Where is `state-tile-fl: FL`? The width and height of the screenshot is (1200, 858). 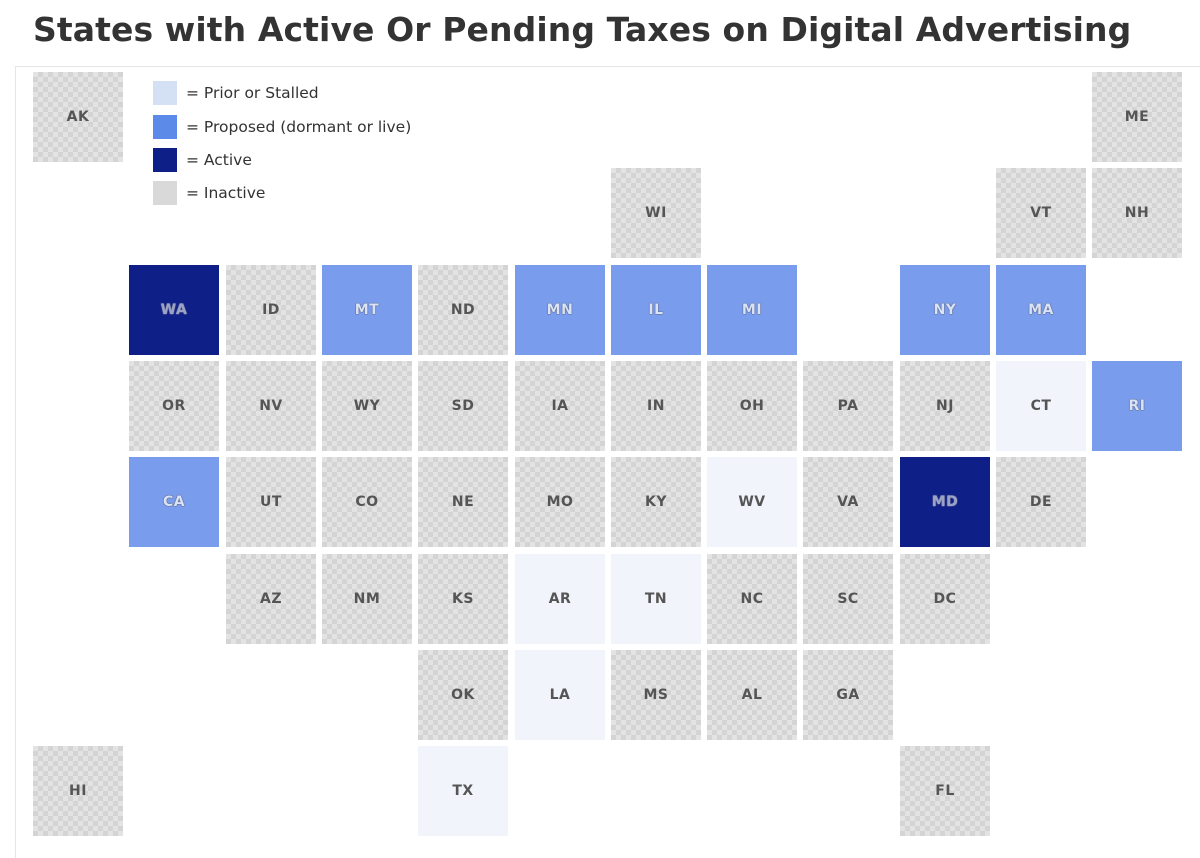 state-tile-fl: FL is located at coordinates (945, 791).